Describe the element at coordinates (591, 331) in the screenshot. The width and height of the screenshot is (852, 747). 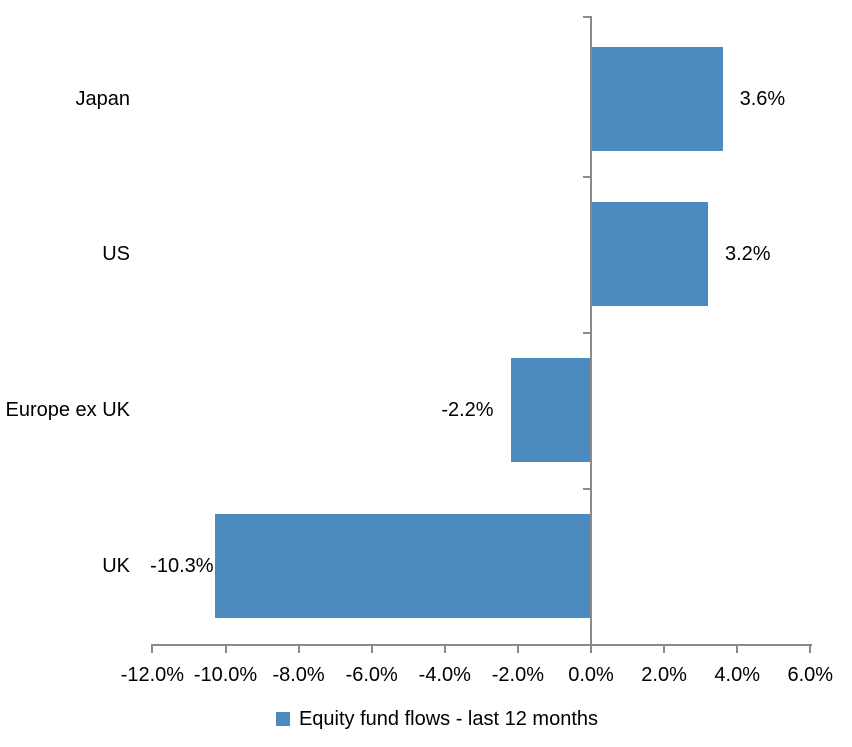
I see `y-axis-line` at that location.